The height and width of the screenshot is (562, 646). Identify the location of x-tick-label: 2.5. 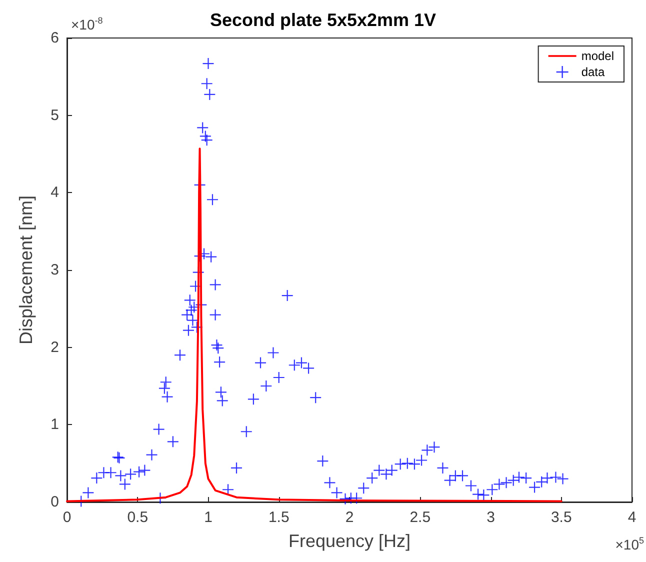
(420, 517).